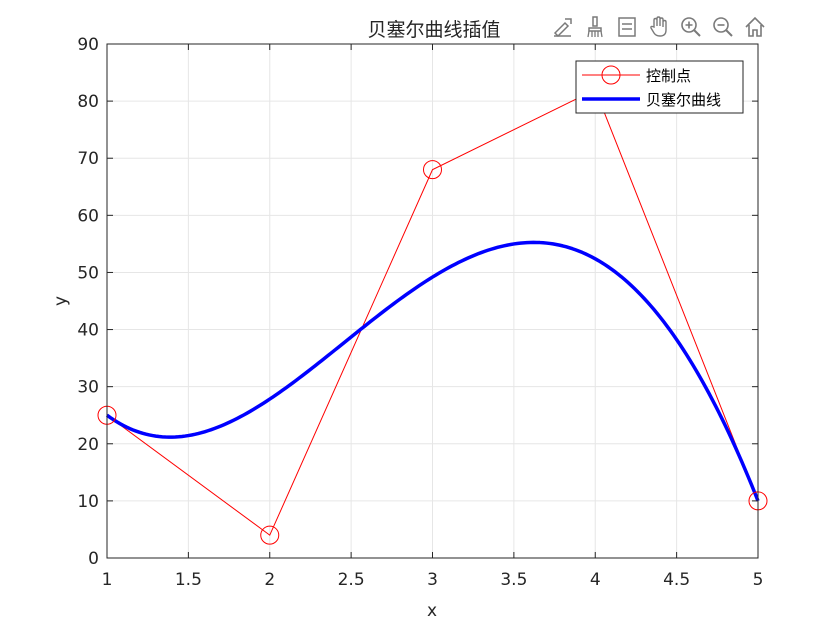 The image size is (835, 622). I want to click on y-tick-label: 60, so click(88, 216).